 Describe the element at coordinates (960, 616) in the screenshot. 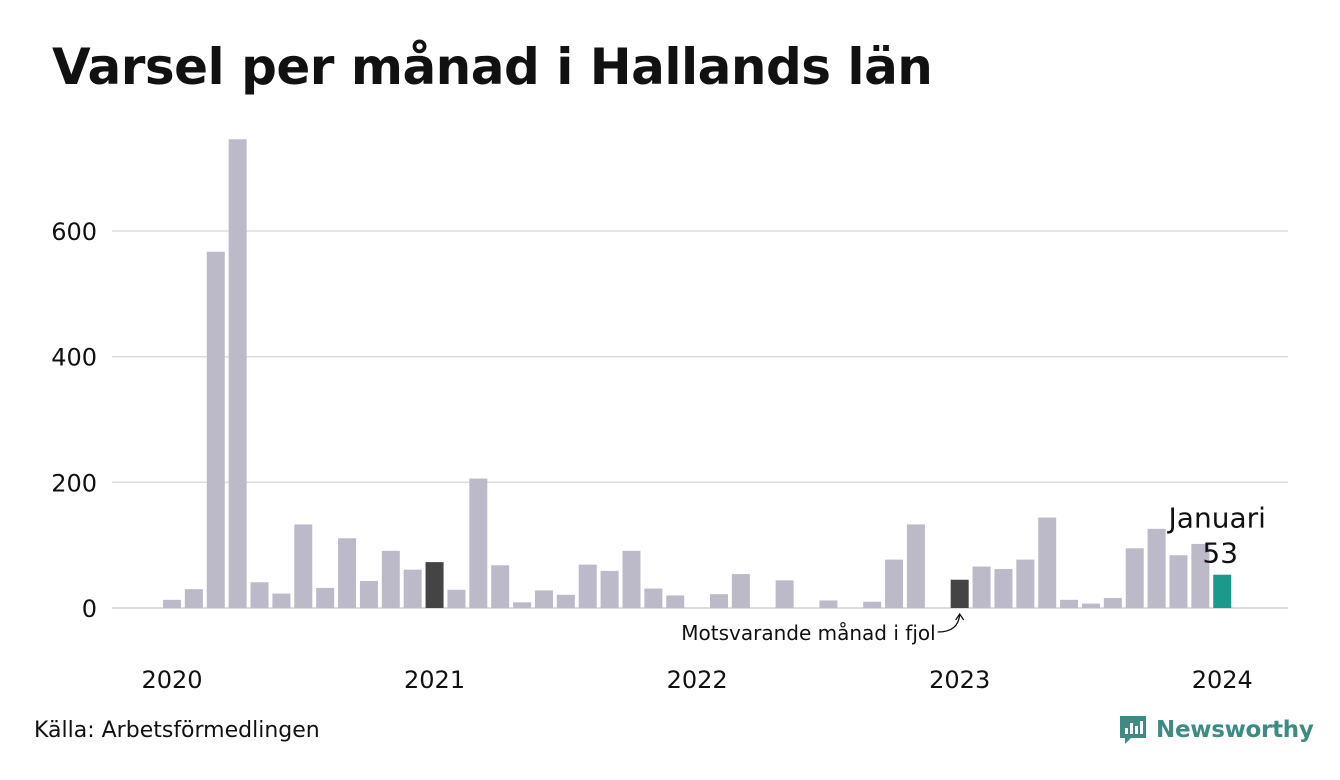

I see `comparison-arrowhead` at that location.